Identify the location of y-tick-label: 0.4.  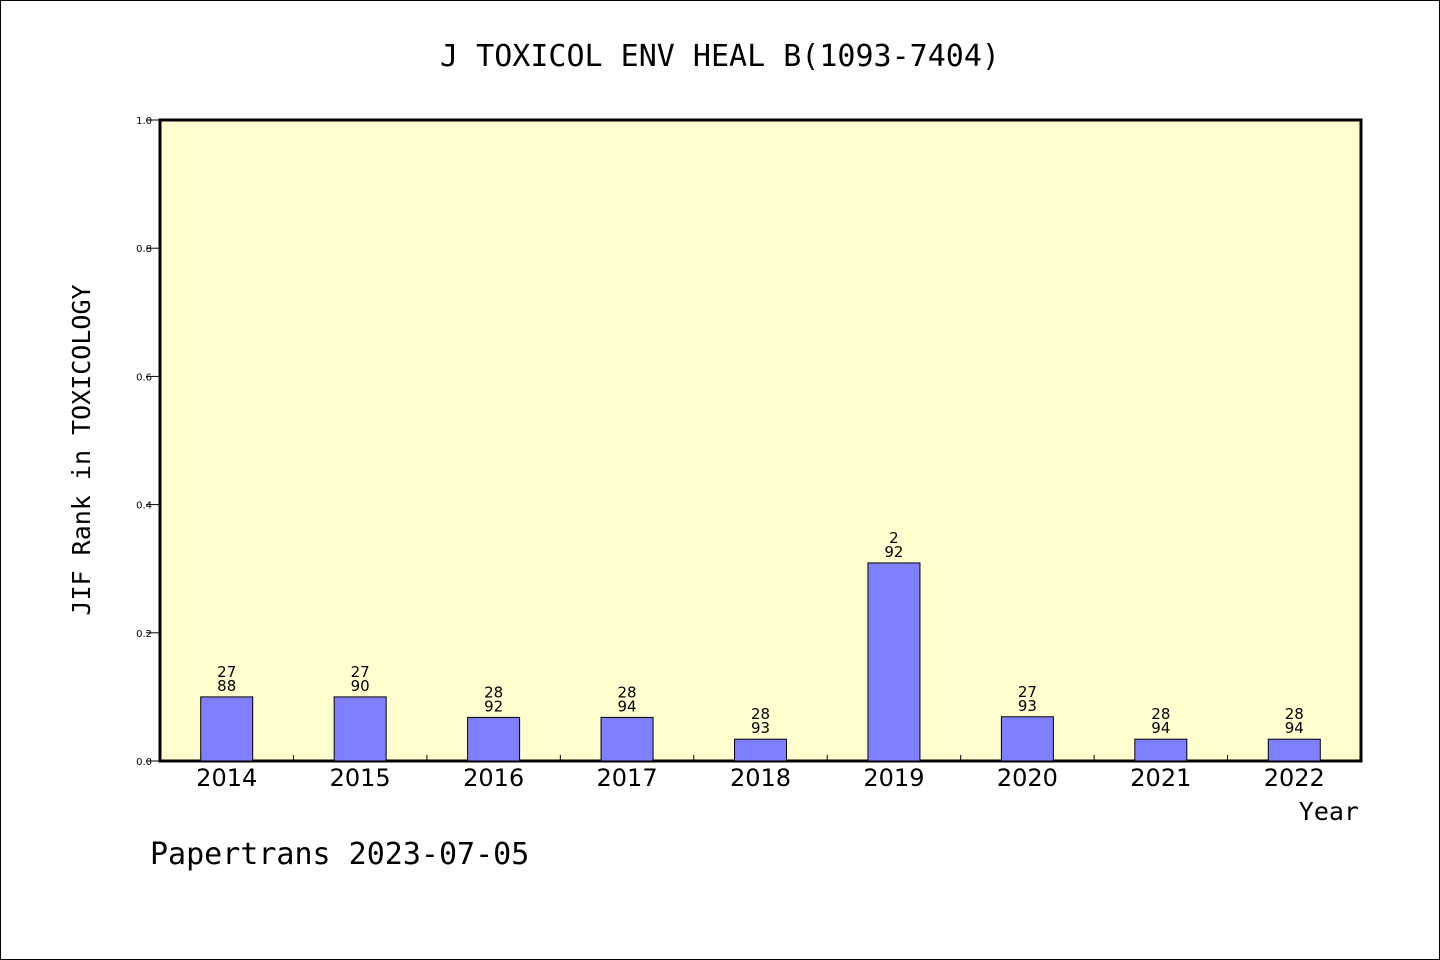
(144, 506).